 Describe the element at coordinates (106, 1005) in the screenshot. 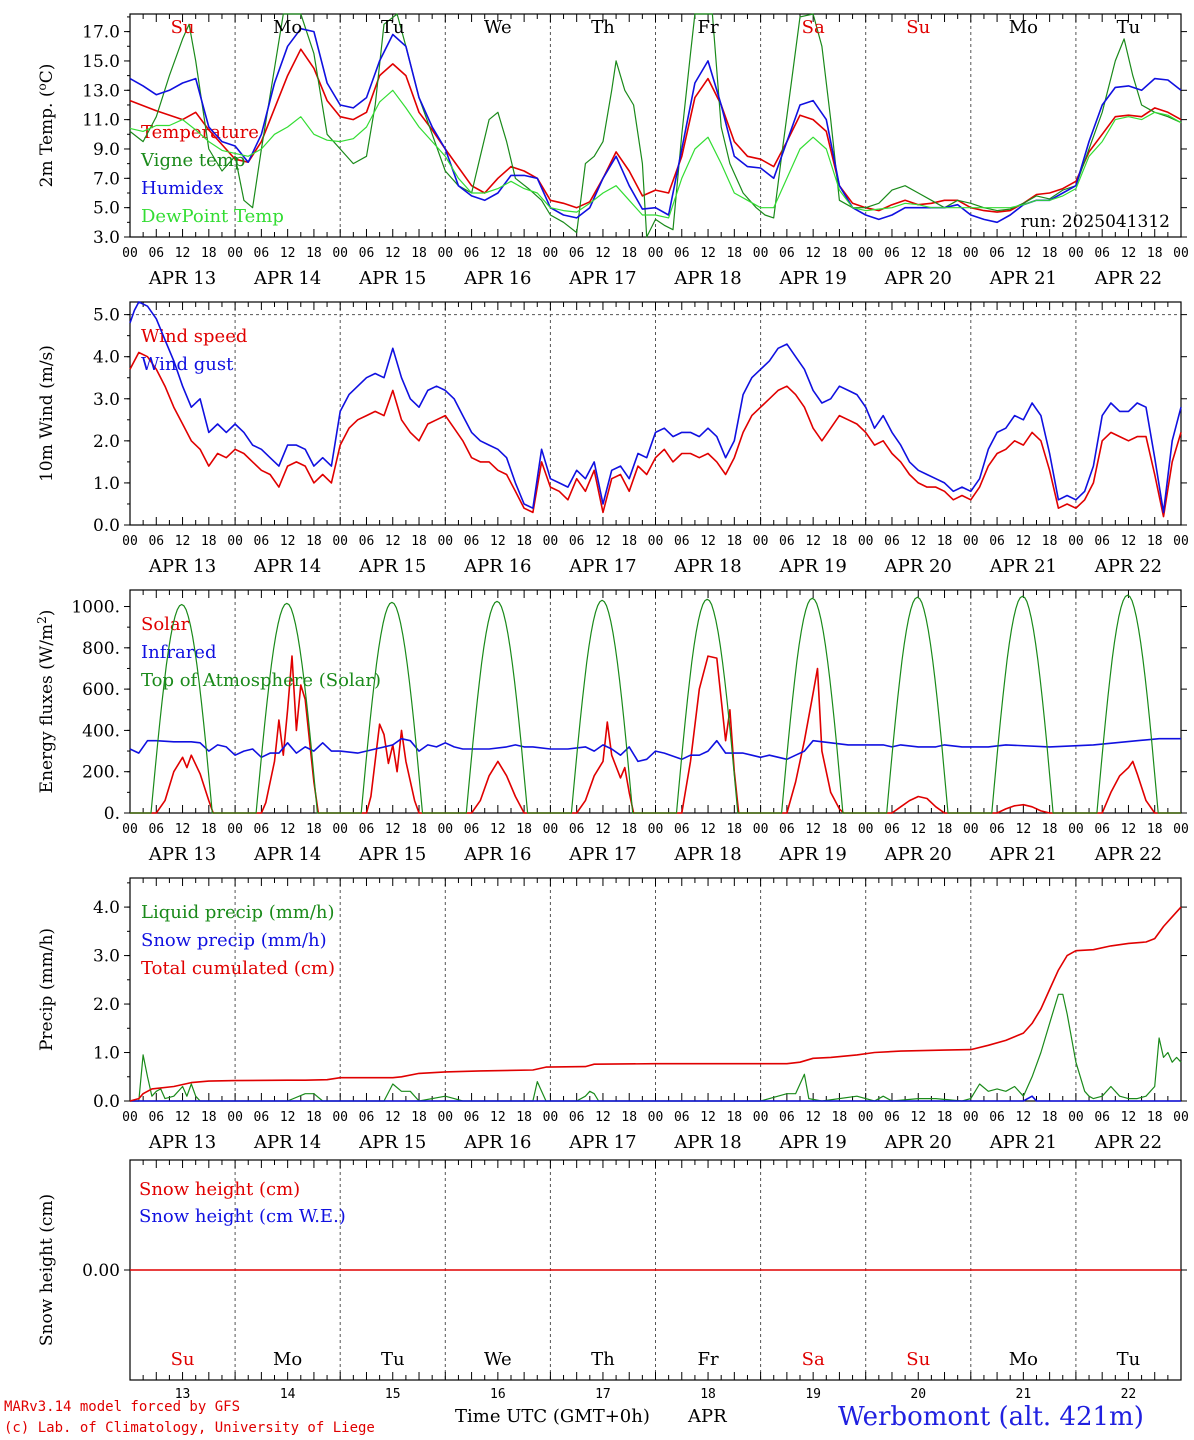

I see `y-tick-label: 2.0` at that location.